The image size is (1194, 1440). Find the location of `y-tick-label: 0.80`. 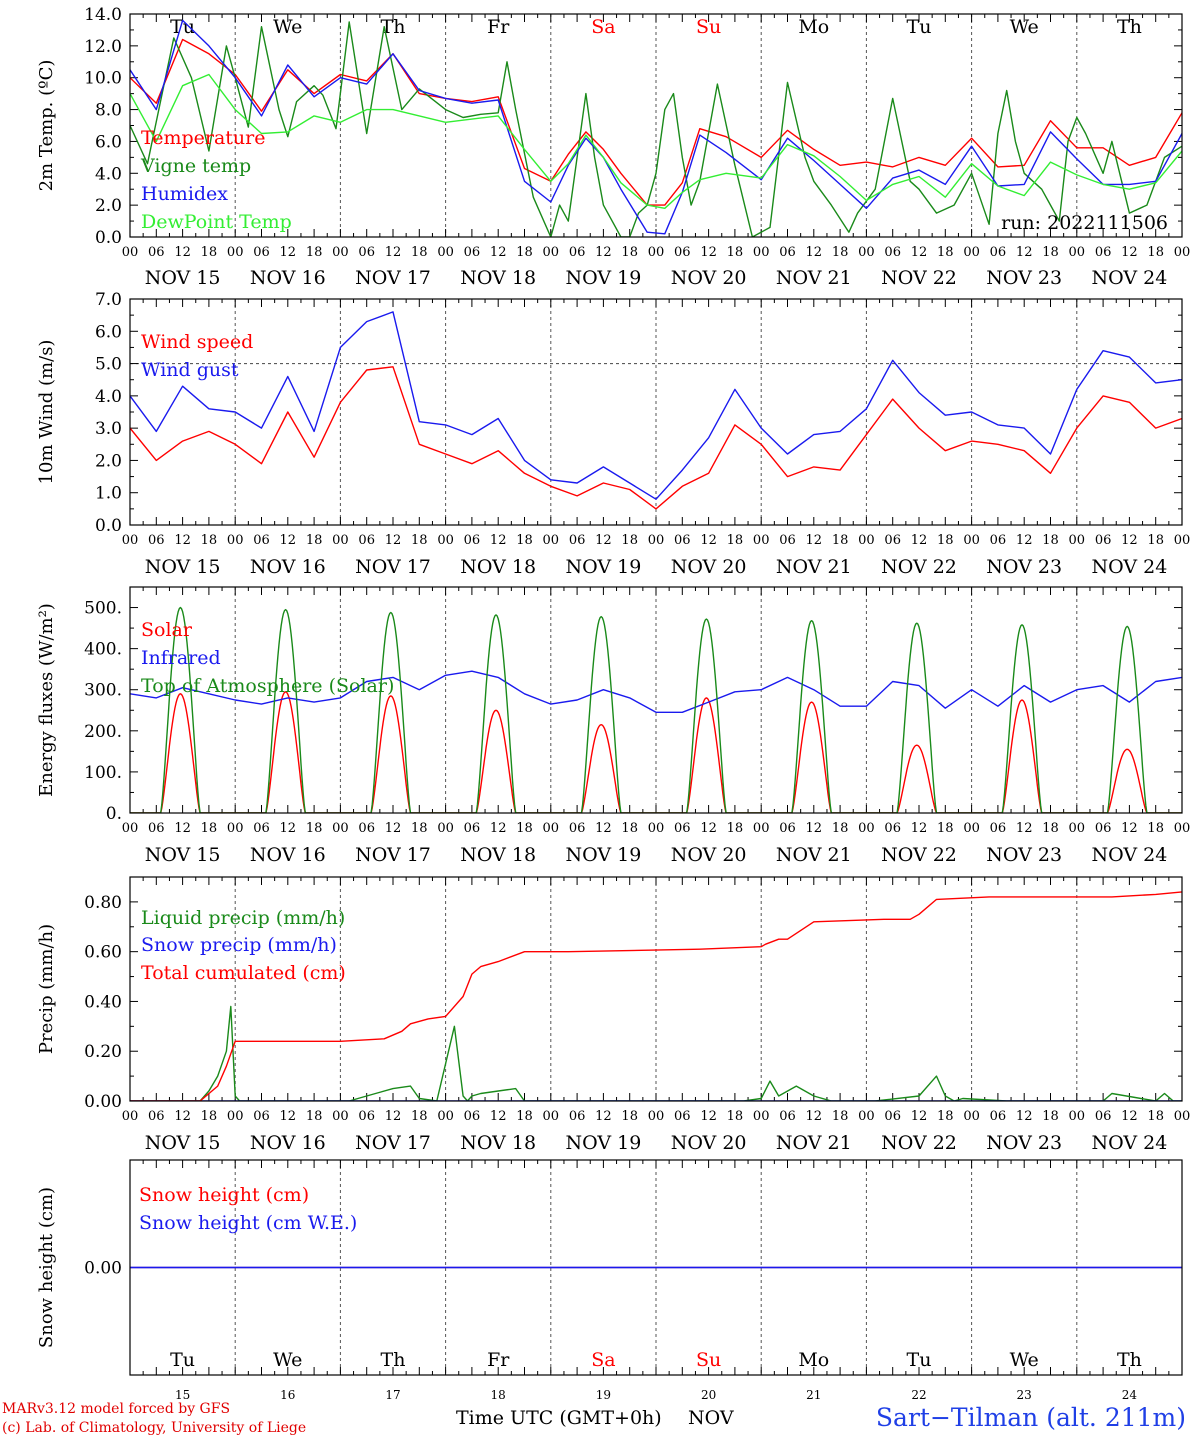

y-tick-label: 0.80 is located at coordinates (103, 903).